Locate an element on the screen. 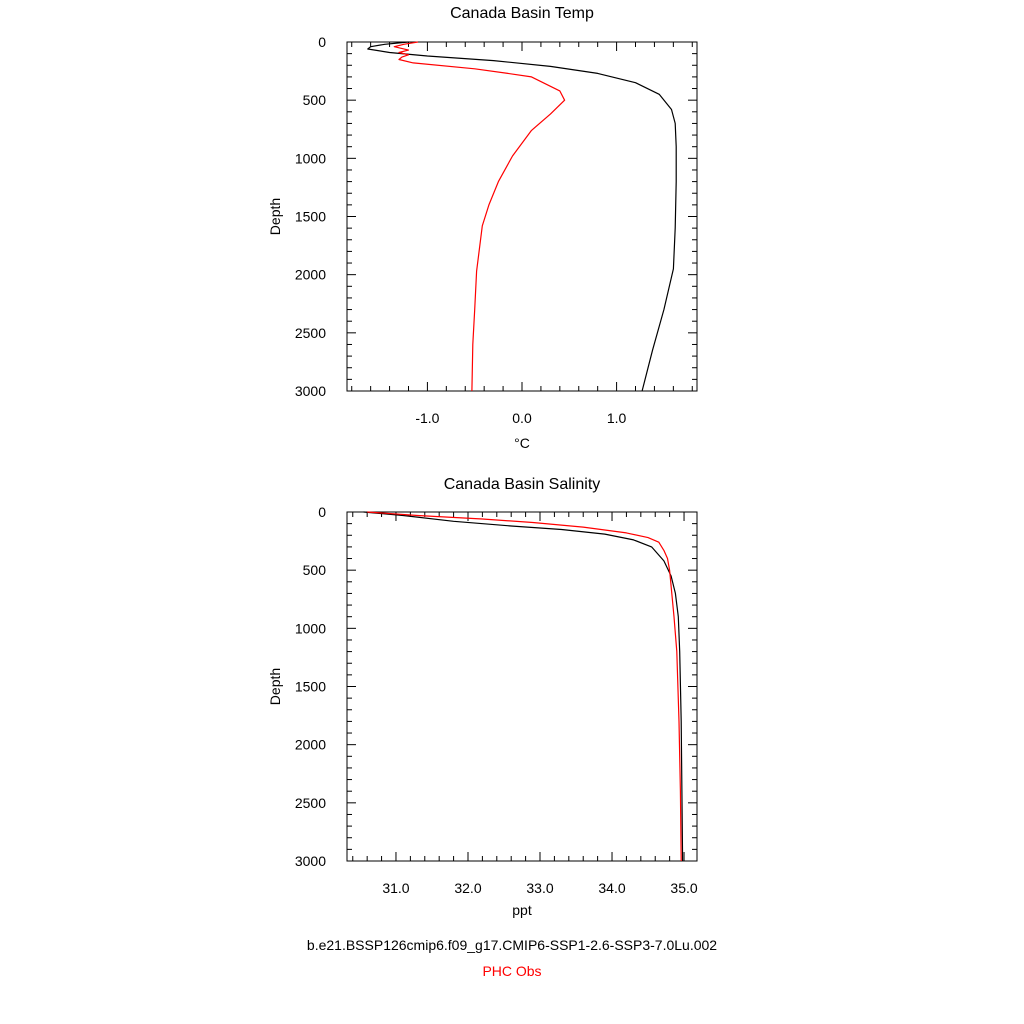 The width and height of the screenshot is (1024, 1024). salinity-y-tick-label: 1000 is located at coordinates (310, 628).